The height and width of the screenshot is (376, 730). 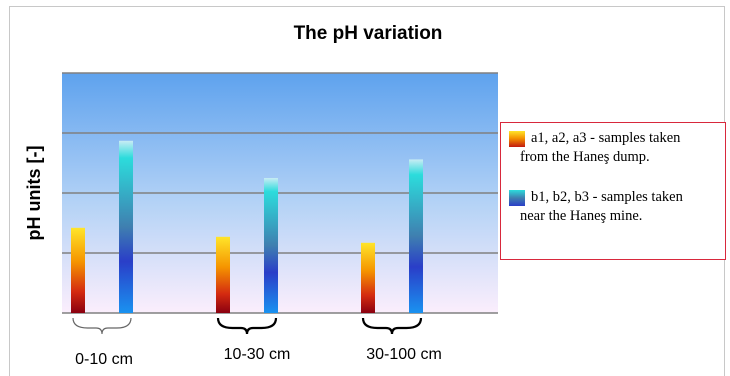 I want to click on legend-a-line2: from the Haneş dump., so click(x=585, y=157).